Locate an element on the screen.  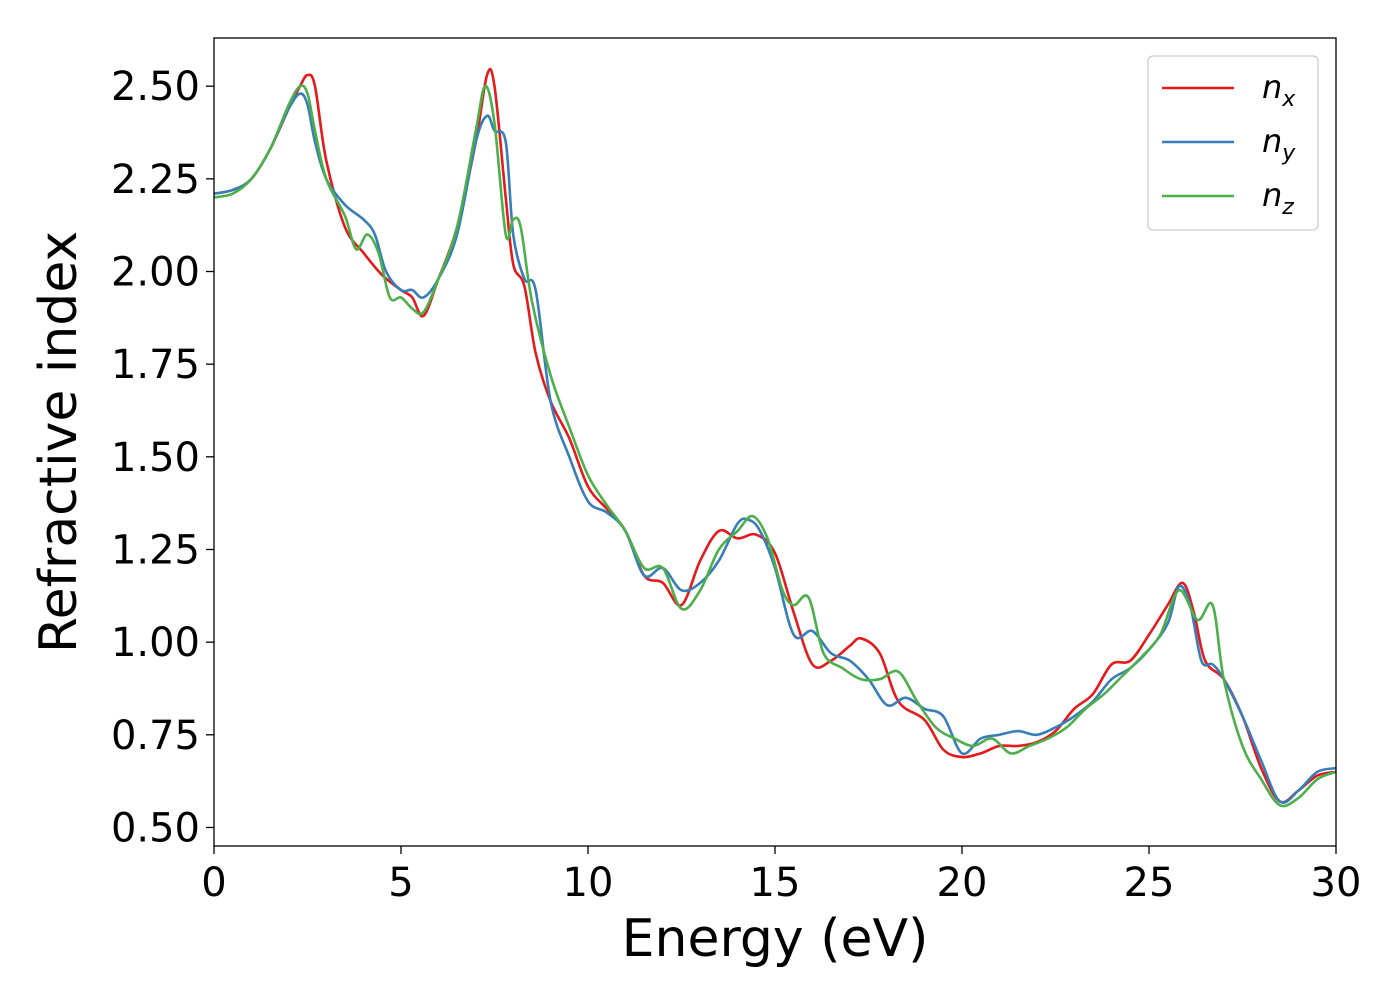
y-tick-label: 1.50 is located at coordinates (155, 458).